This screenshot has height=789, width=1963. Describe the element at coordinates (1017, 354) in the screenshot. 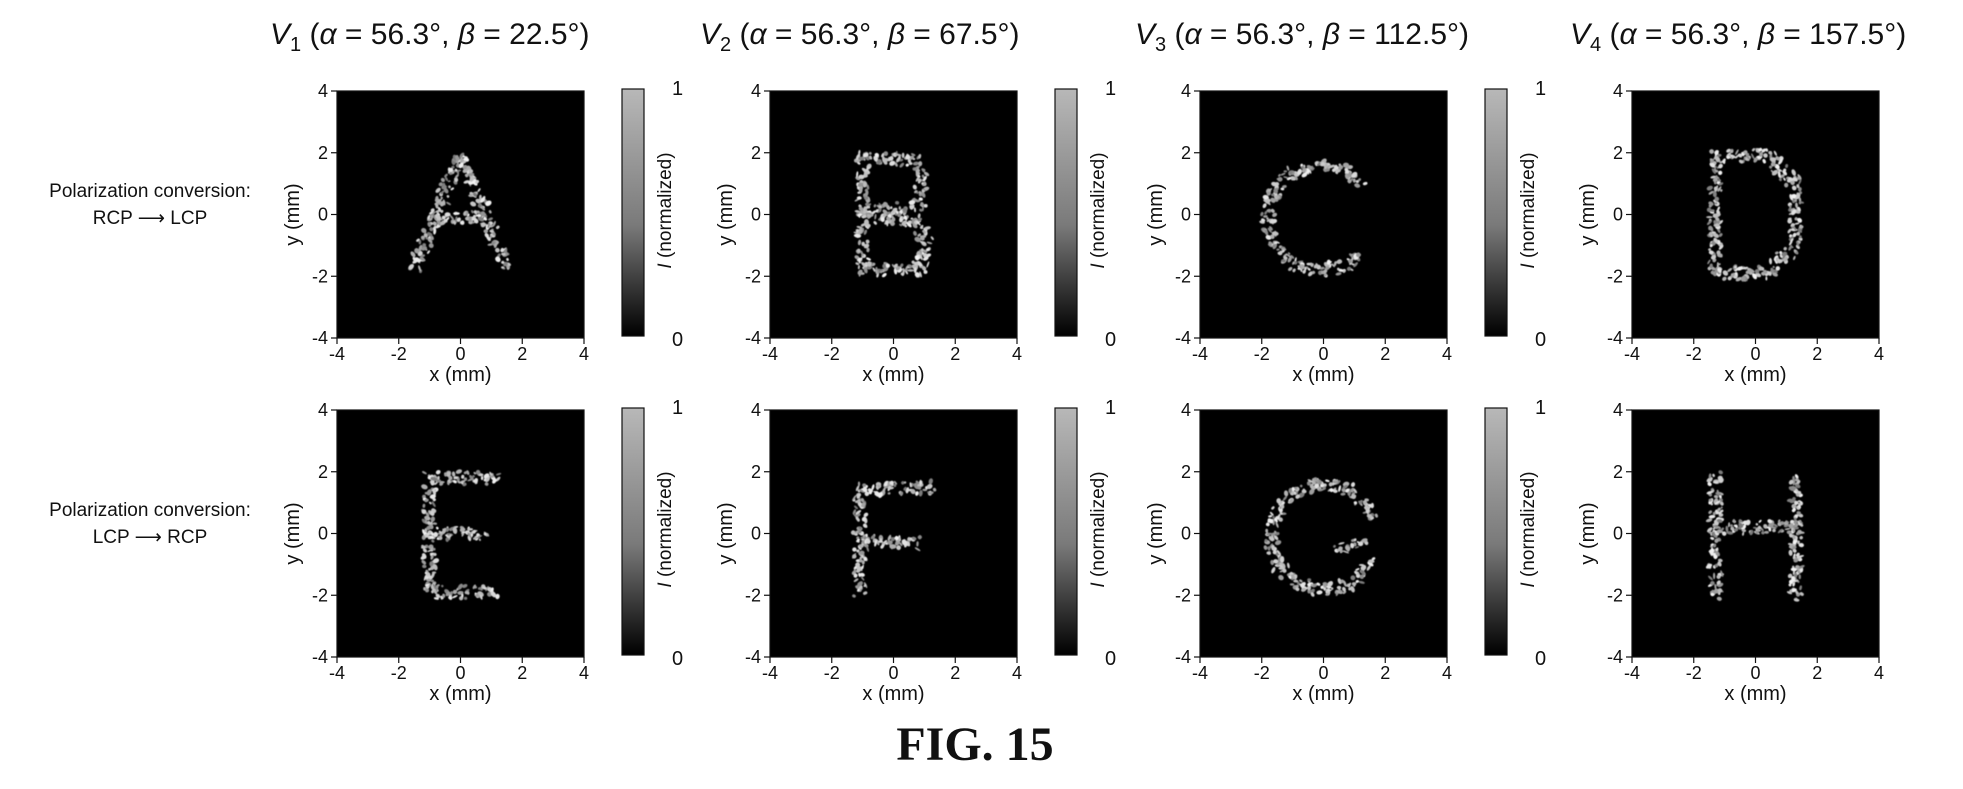

I see `x-tick-label: 4` at that location.